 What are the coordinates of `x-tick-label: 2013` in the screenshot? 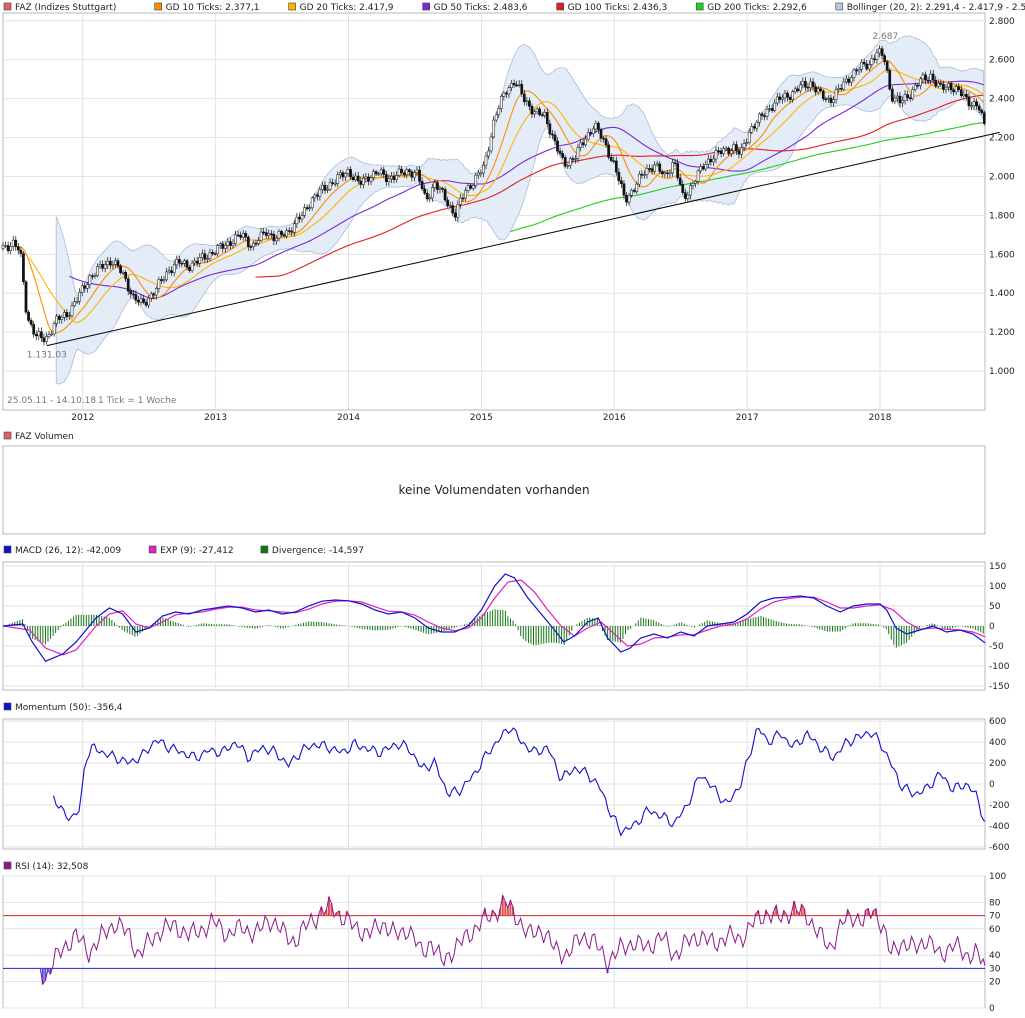 It's located at (215, 418).